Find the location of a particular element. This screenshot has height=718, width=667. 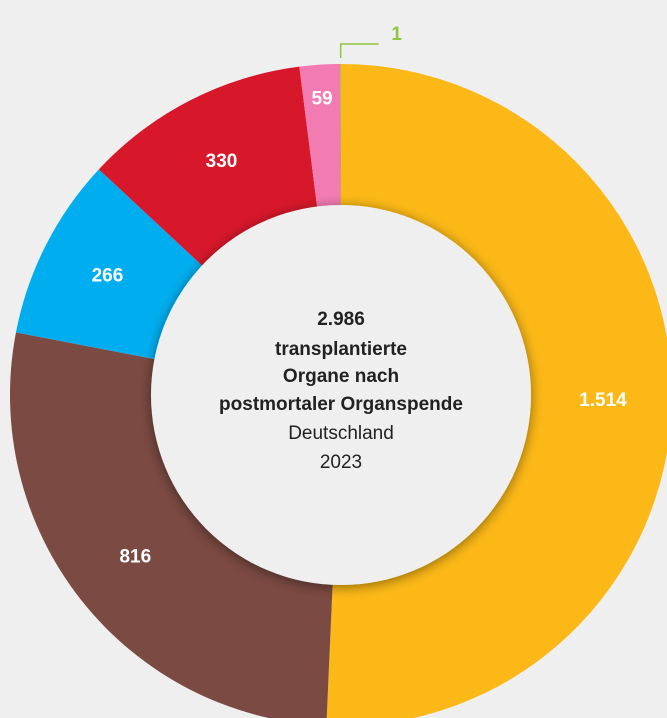

value-label: 266 is located at coordinates (108, 275).